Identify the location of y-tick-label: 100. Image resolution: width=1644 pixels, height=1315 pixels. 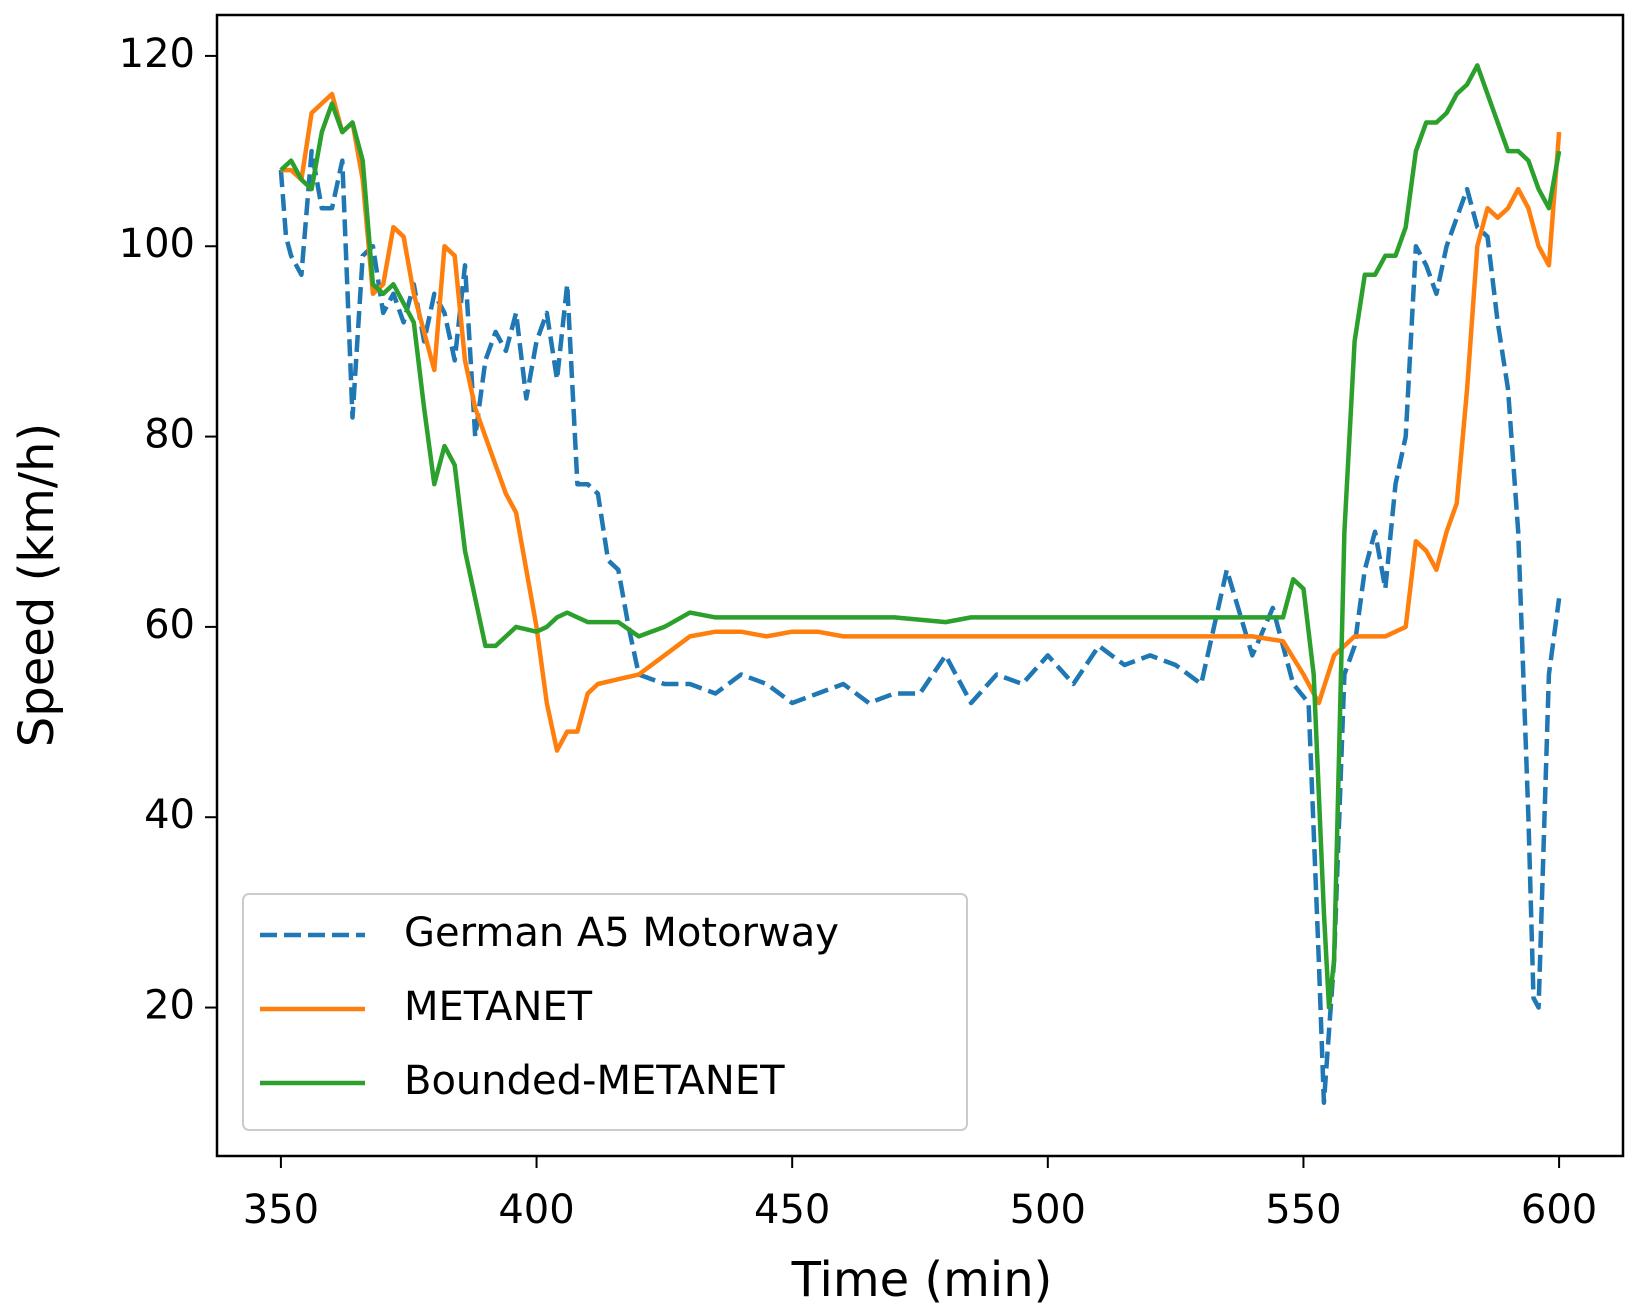
(157, 244).